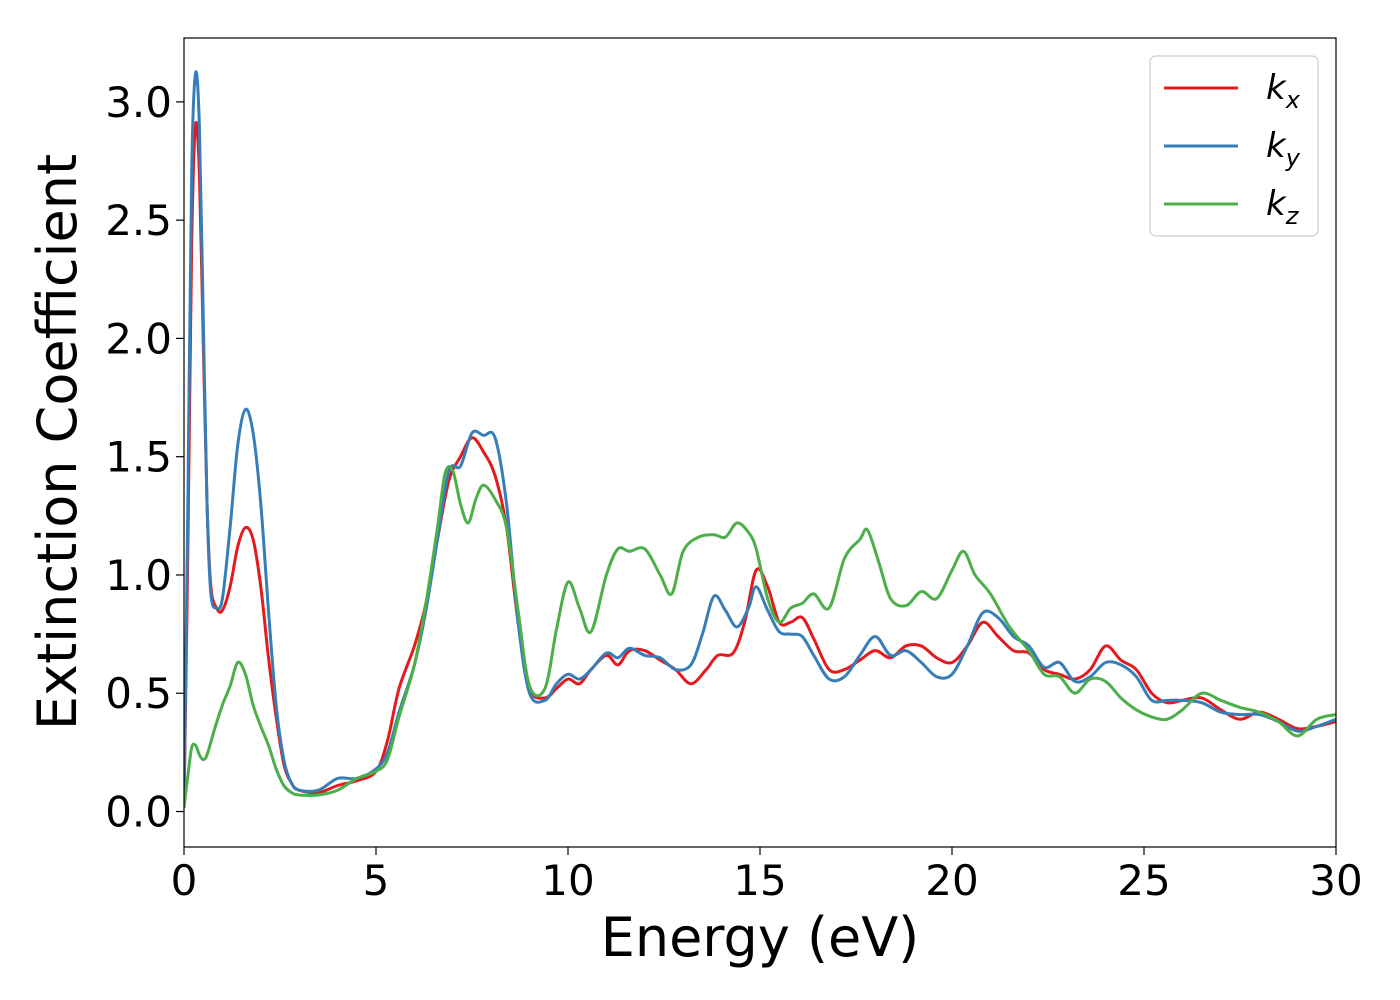 The height and width of the screenshot is (1000, 1400). What do you see at coordinates (759, 880) in the screenshot?
I see `x-tick-label: 15` at bounding box center [759, 880].